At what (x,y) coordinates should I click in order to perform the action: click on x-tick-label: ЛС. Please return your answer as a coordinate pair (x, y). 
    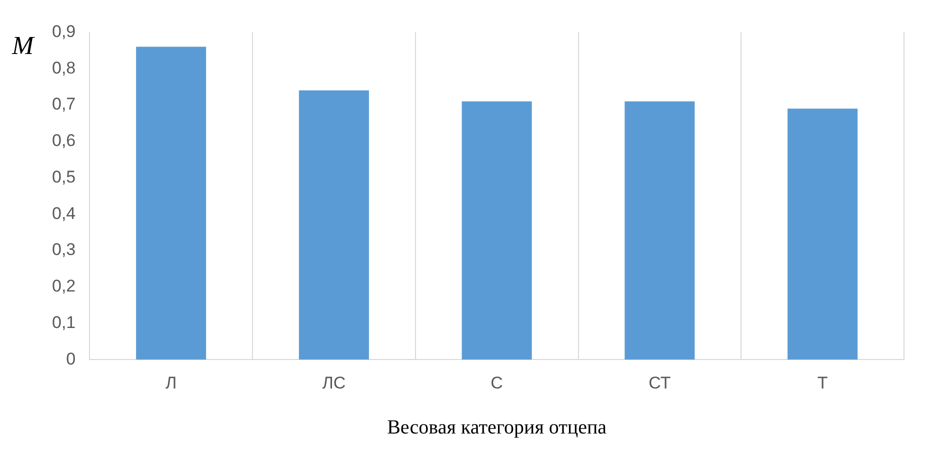
    Looking at the image, I should click on (334, 382).